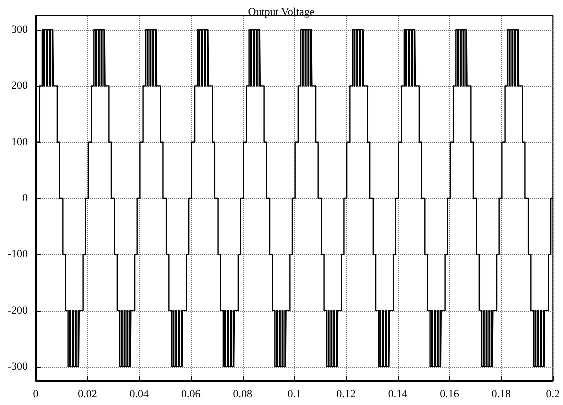 This screenshot has height=405, width=563. Describe the element at coordinates (398, 394) in the screenshot. I see `x-tick-label: 0.14` at that location.